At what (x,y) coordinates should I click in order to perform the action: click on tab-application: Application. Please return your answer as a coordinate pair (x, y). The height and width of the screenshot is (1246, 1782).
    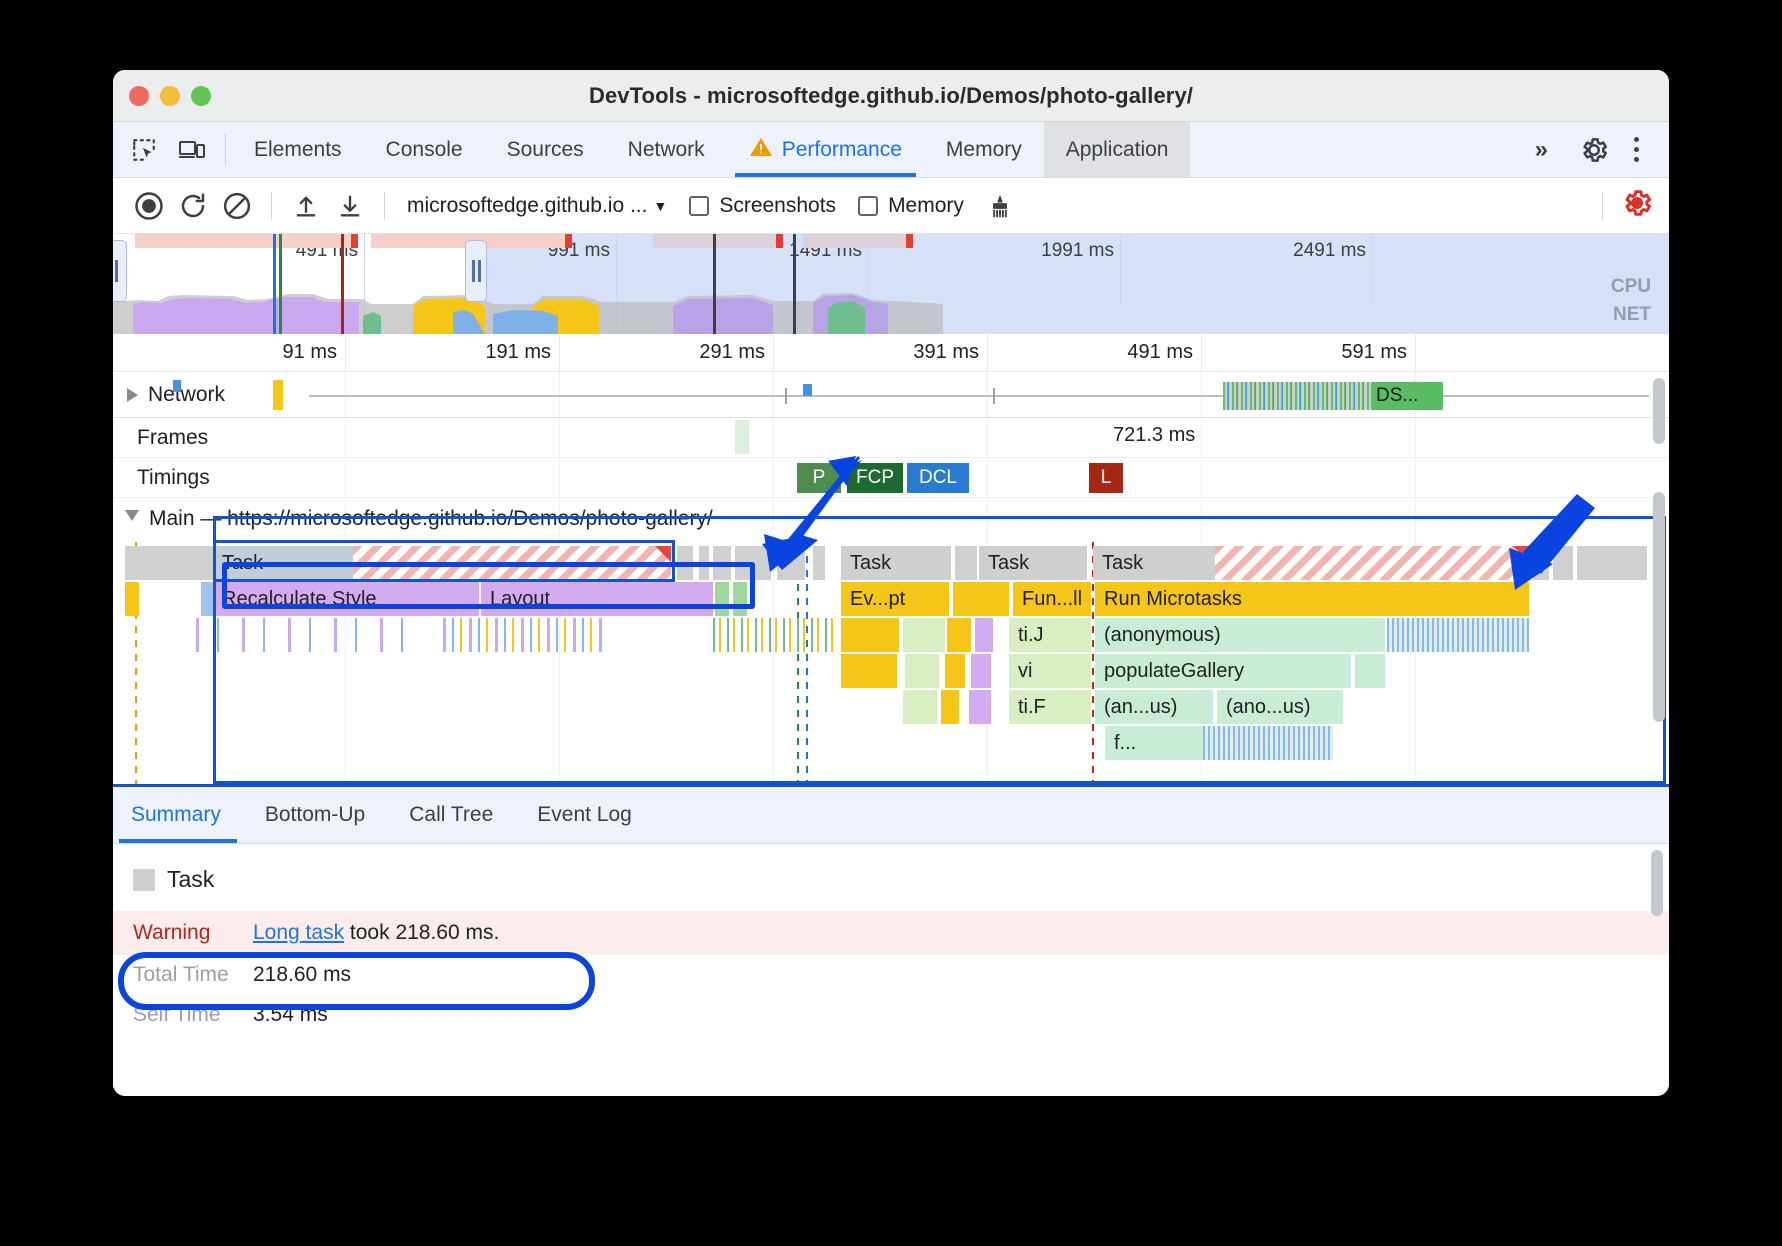
    Looking at the image, I should click on (1117, 149).